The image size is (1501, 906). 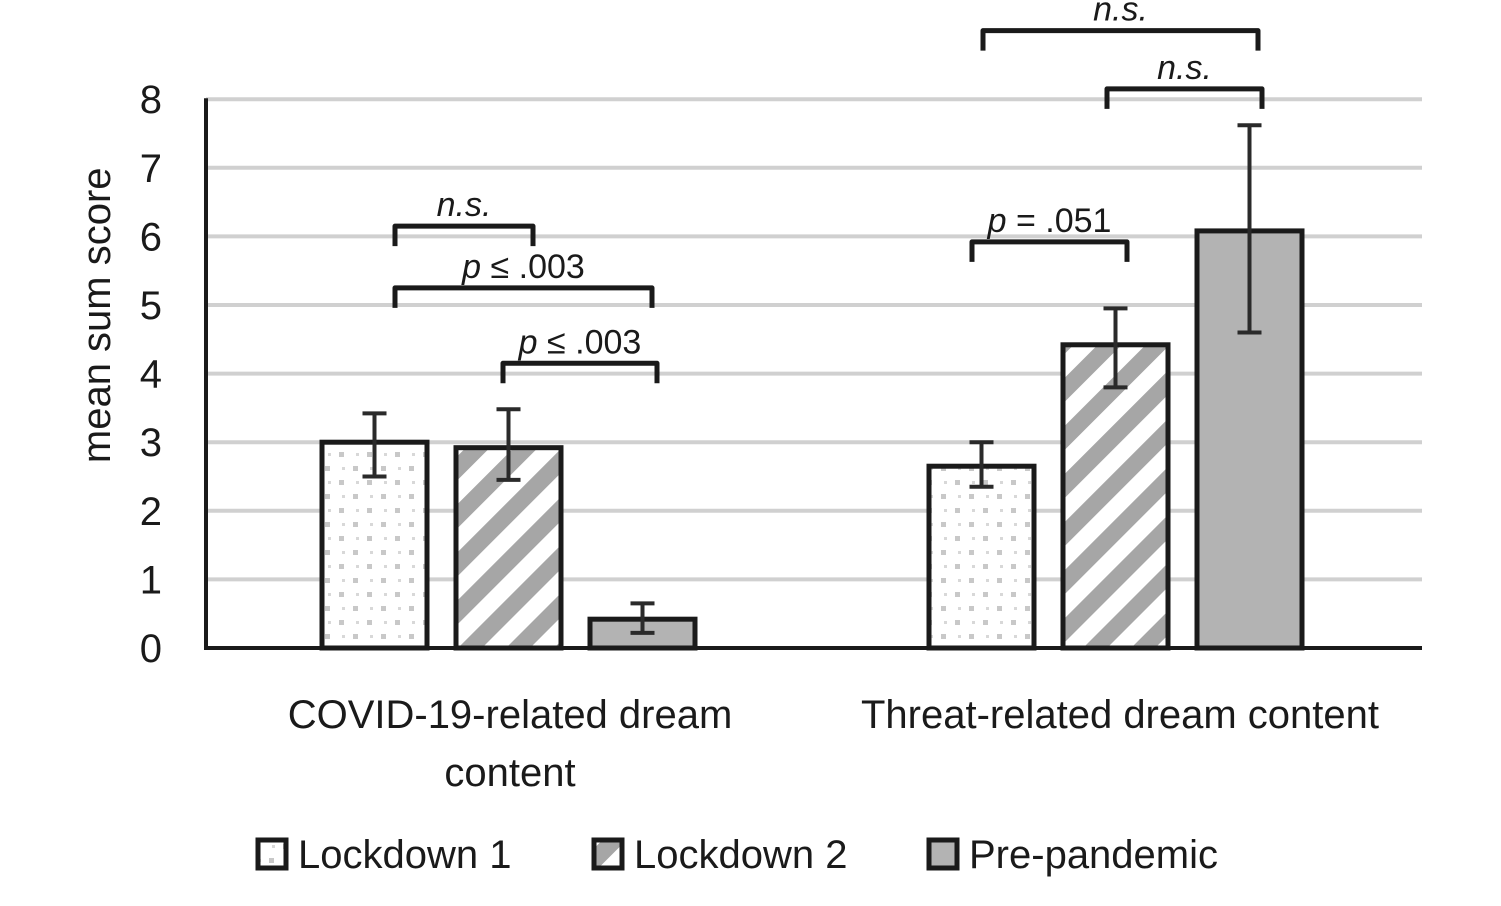 I want to click on y-tick-label: 0, so click(x=151, y=649).